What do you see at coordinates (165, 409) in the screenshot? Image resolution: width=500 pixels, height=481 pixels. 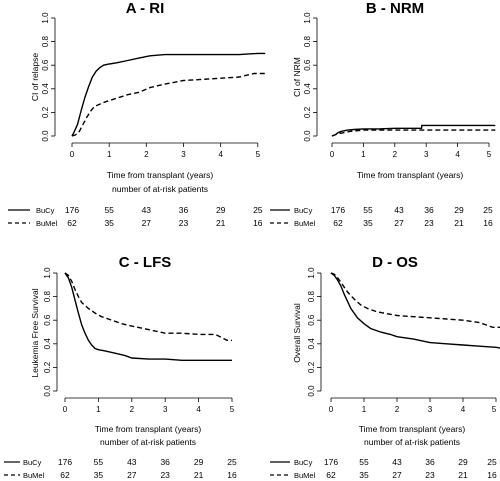 I see `x-tick-label: 3` at bounding box center [165, 409].